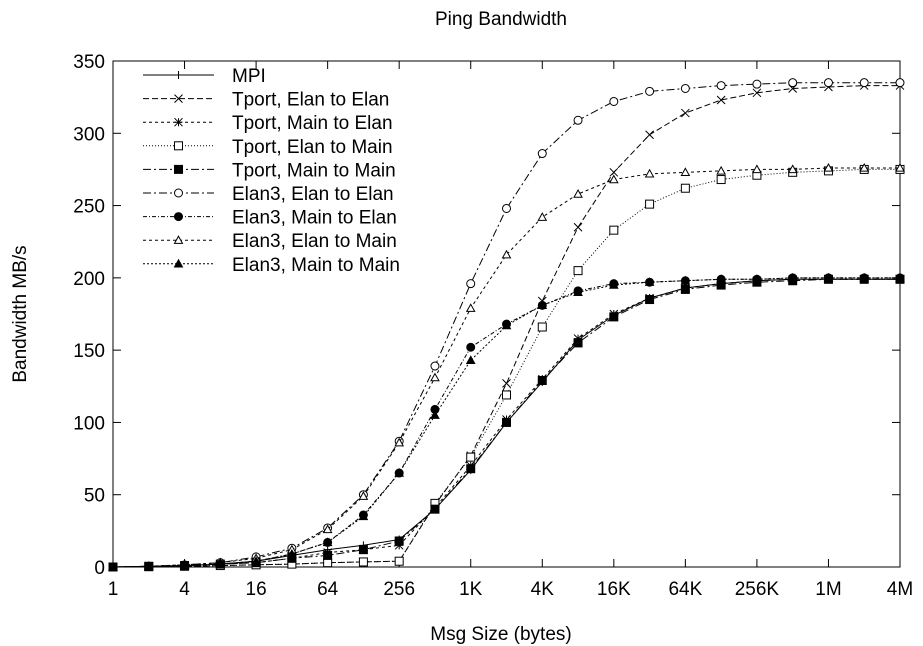 This screenshot has width=923, height=646. I want to click on legend-entry: Elan3, Main to Elan, so click(270, 218).